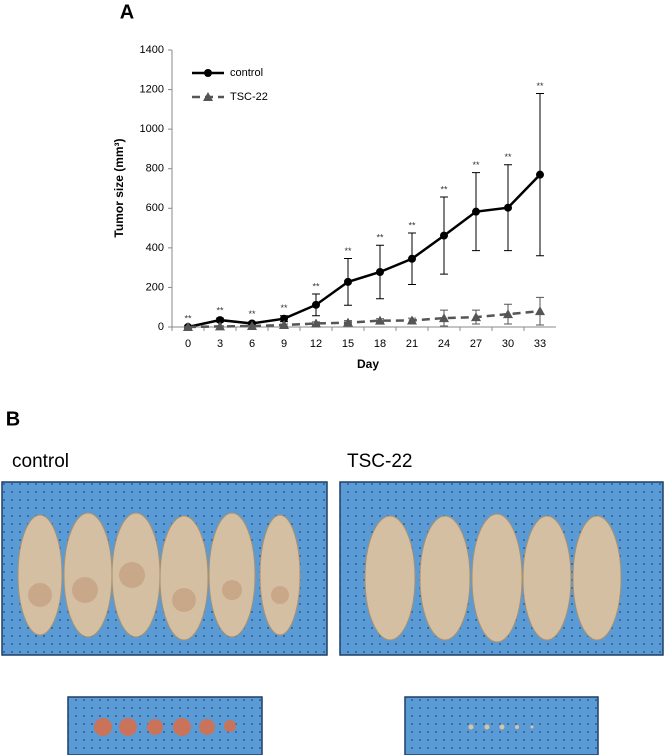 The width and height of the screenshot is (665, 755). What do you see at coordinates (316, 344) in the screenshot?
I see `x-tick-label: 12` at bounding box center [316, 344].